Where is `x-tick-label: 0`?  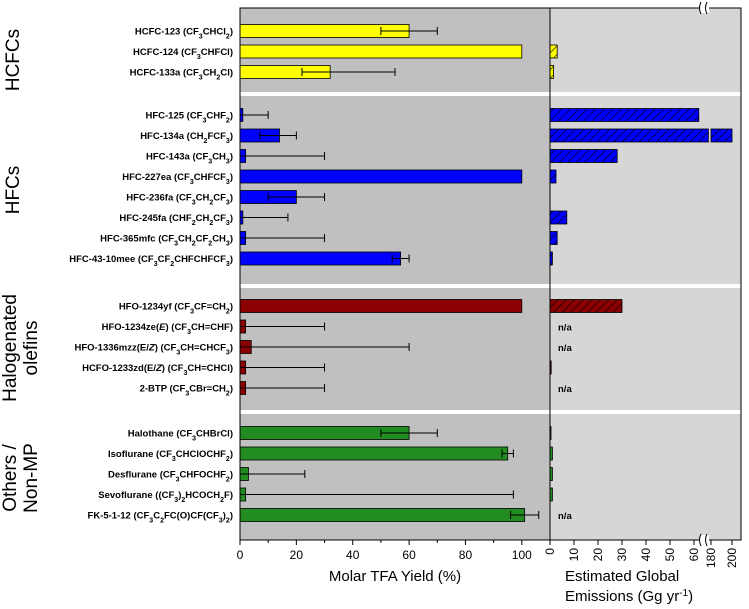 x-tick-label: 0 is located at coordinates (240, 555).